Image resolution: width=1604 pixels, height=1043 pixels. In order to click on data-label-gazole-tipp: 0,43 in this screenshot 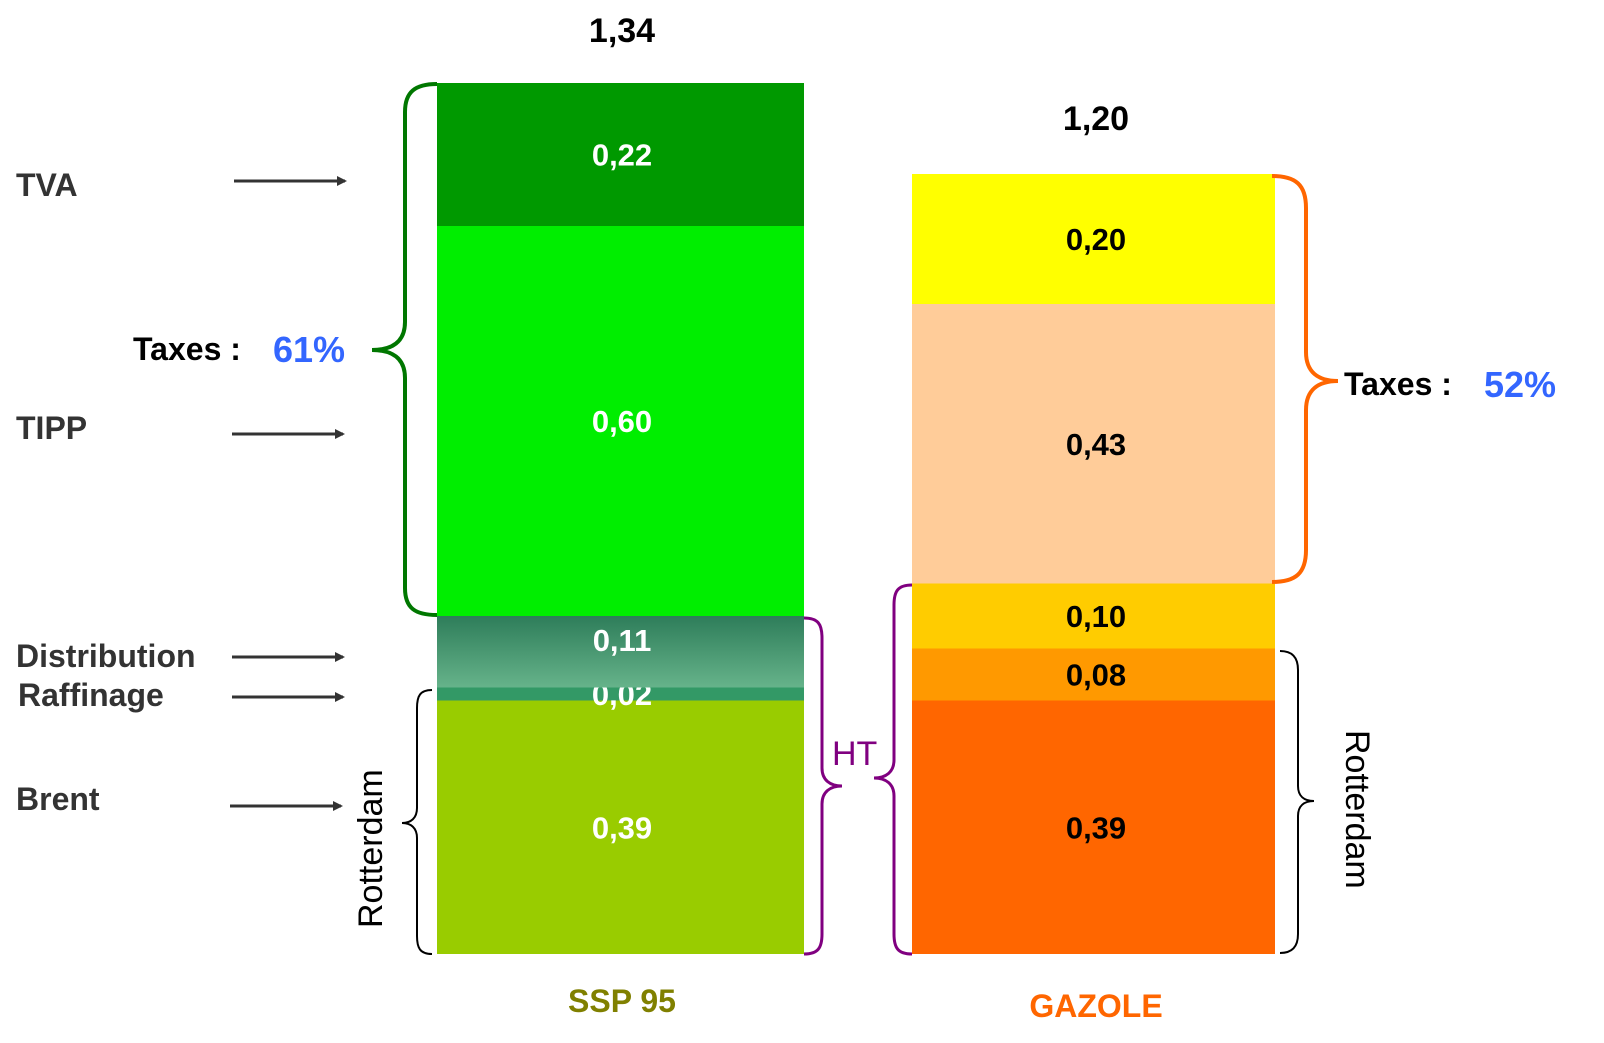, I will do `click(1096, 444)`.